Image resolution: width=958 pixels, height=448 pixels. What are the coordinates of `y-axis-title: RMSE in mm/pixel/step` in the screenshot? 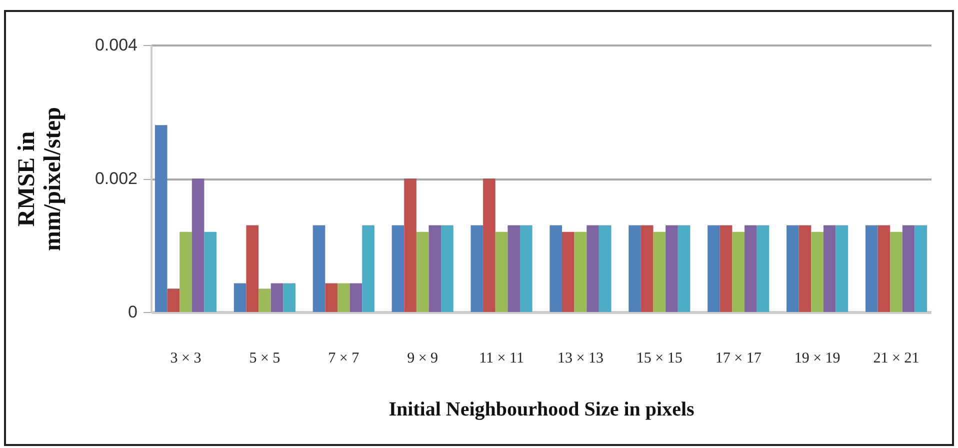 It's located at (40, 179).